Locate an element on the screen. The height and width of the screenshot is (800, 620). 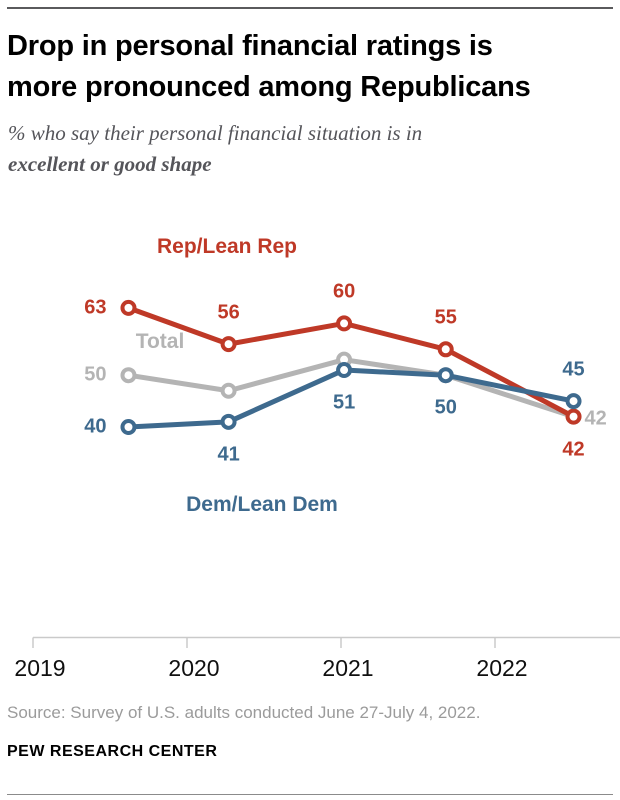
series-label-rep-lean-rep: Rep/Lean Rep is located at coordinates (227, 246).